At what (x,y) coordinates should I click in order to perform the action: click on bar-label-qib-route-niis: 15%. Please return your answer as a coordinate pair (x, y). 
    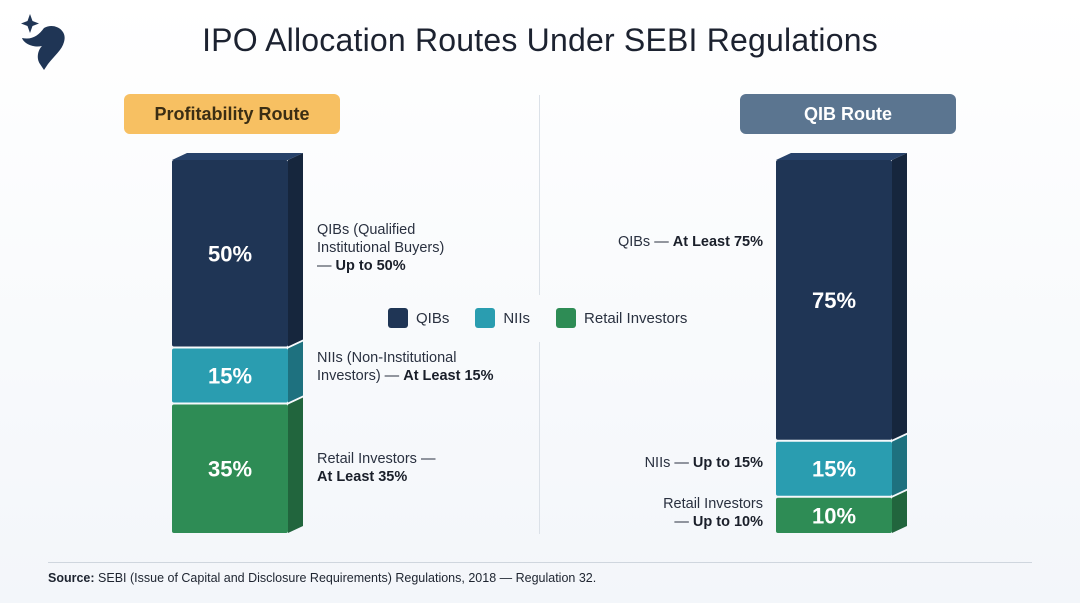
    Looking at the image, I should click on (834, 469).